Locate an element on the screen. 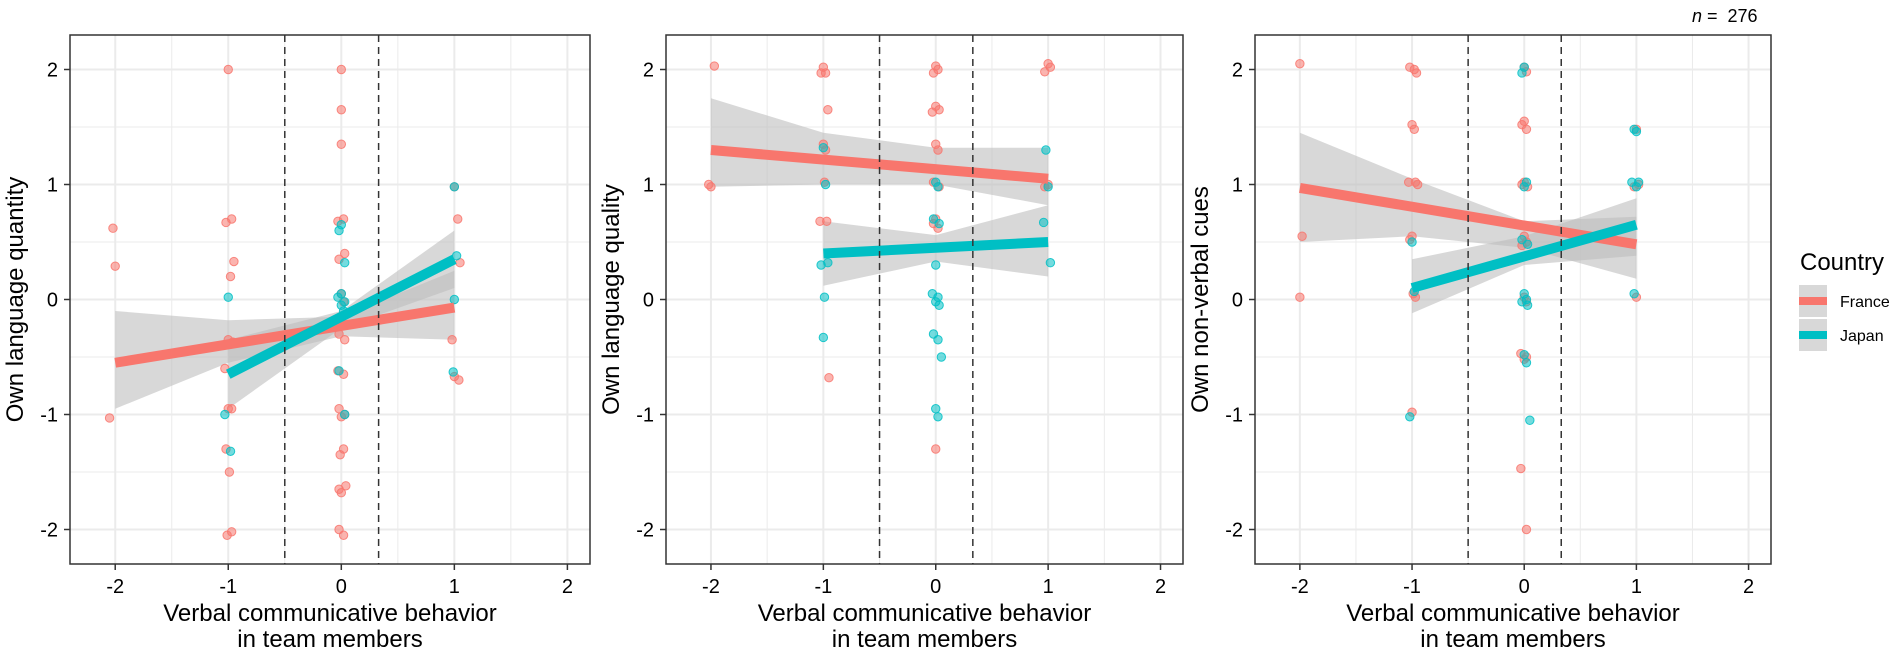 Image resolution: width=1902 pixels, height=656 pixels. n-annotation: n = 276 is located at coordinates (1725, 16).